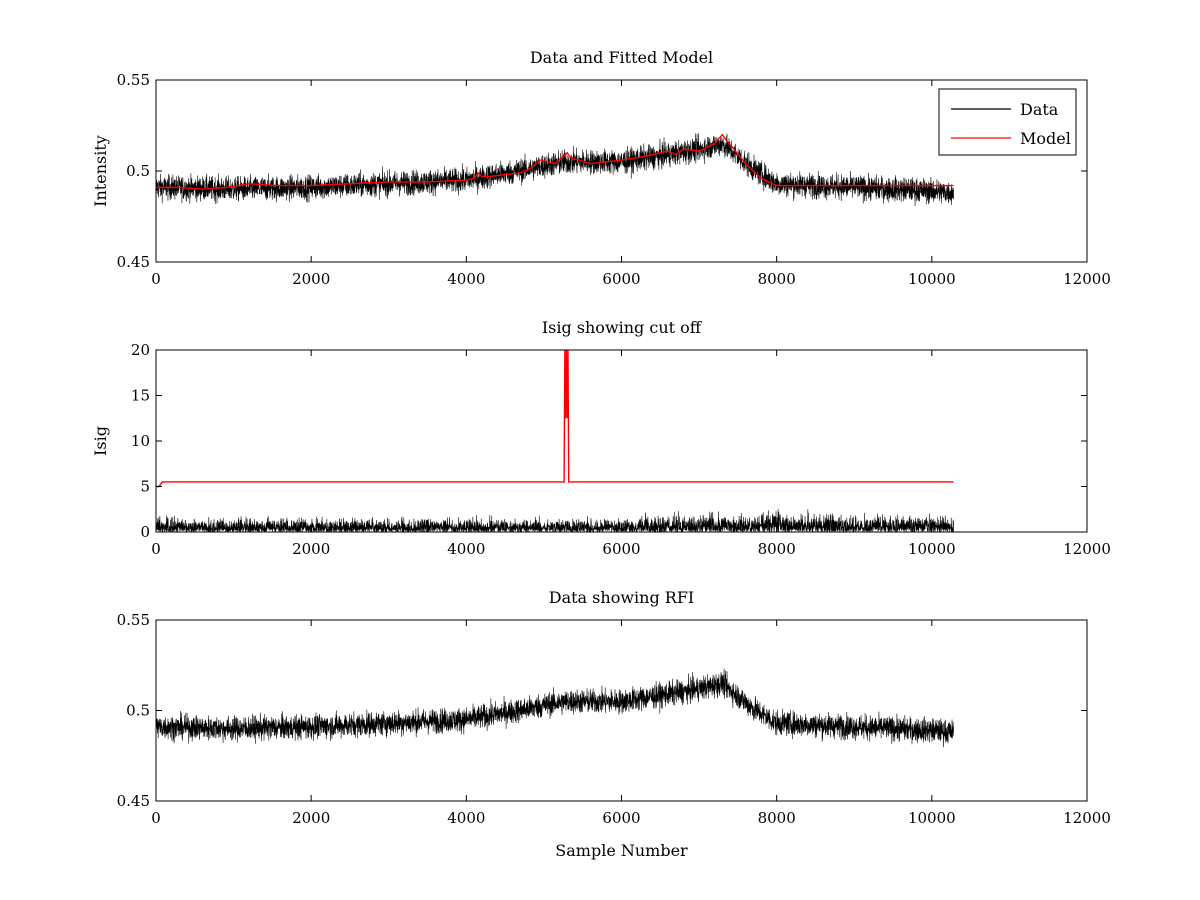 The height and width of the screenshot is (900, 1200). Describe the element at coordinates (145, 487) in the screenshot. I see `y-tick-label: 5` at that location.